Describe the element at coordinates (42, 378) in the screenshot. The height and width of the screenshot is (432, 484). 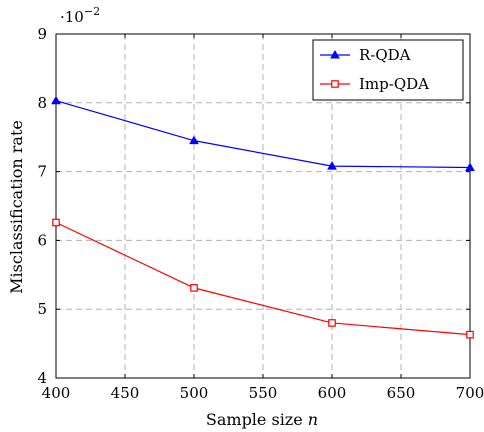
I see `y-tick-label: 4` at that location.